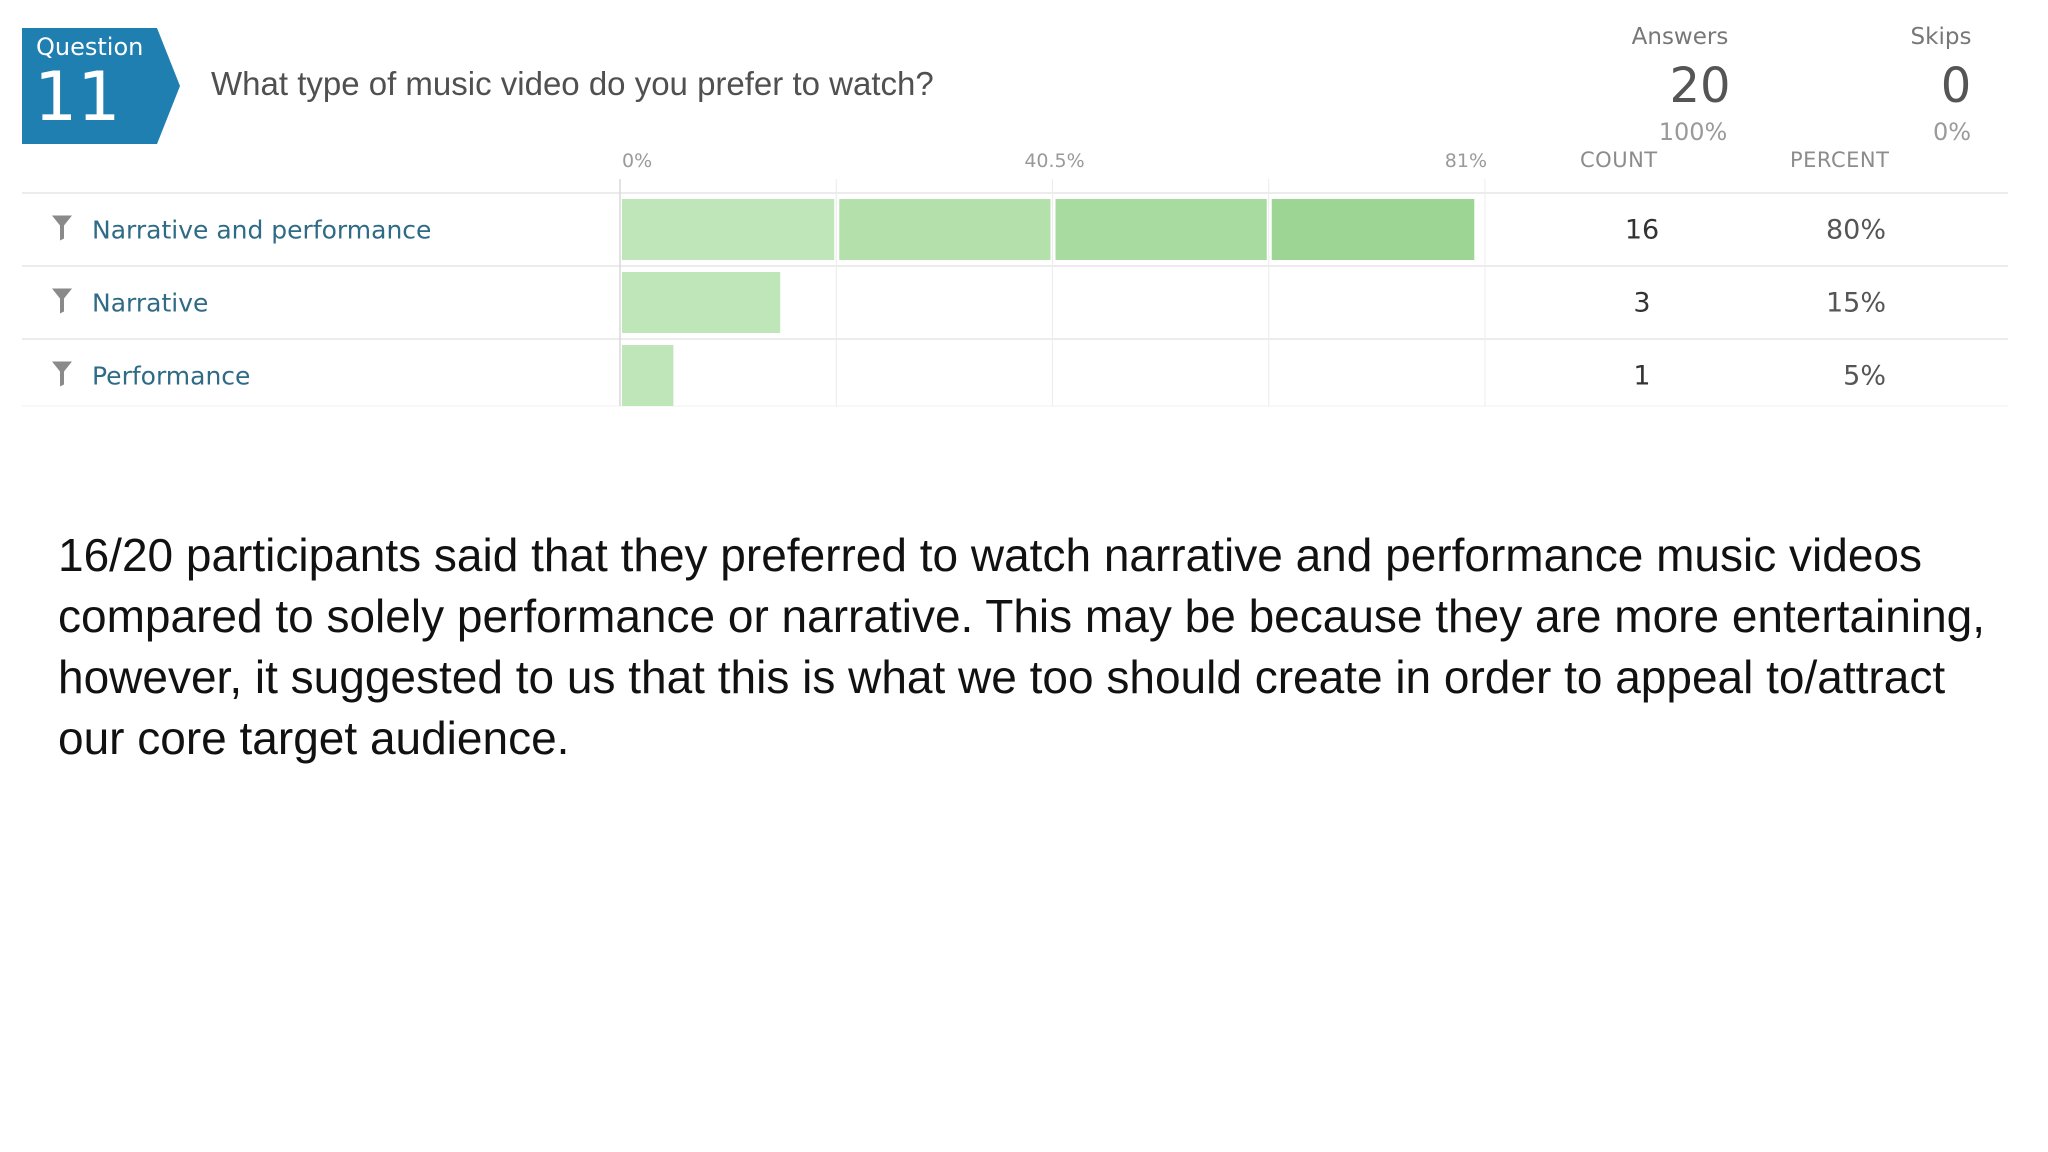 The height and width of the screenshot is (1152, 2048). What do you see at coordinates (90, 47) in the screenshot?
I see `question-badge-label: Question` at bounding box center [90, 47].